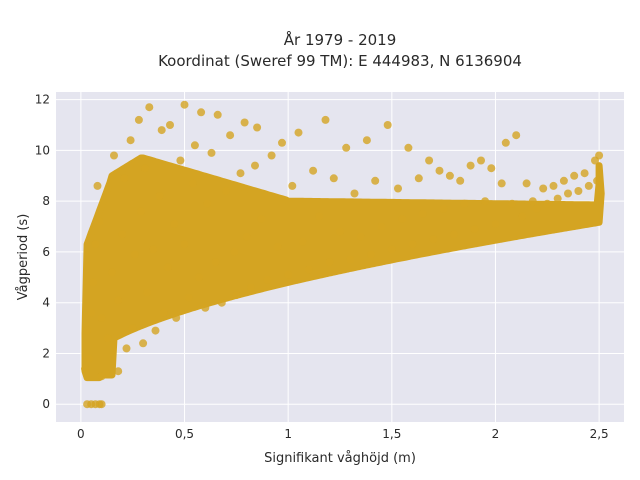 This screenshot has height=480, width=640. What do you see at coordinates (496, 434) in the screenshot?
I see `x-tick-label: 2` at bounding box center [496, 434].